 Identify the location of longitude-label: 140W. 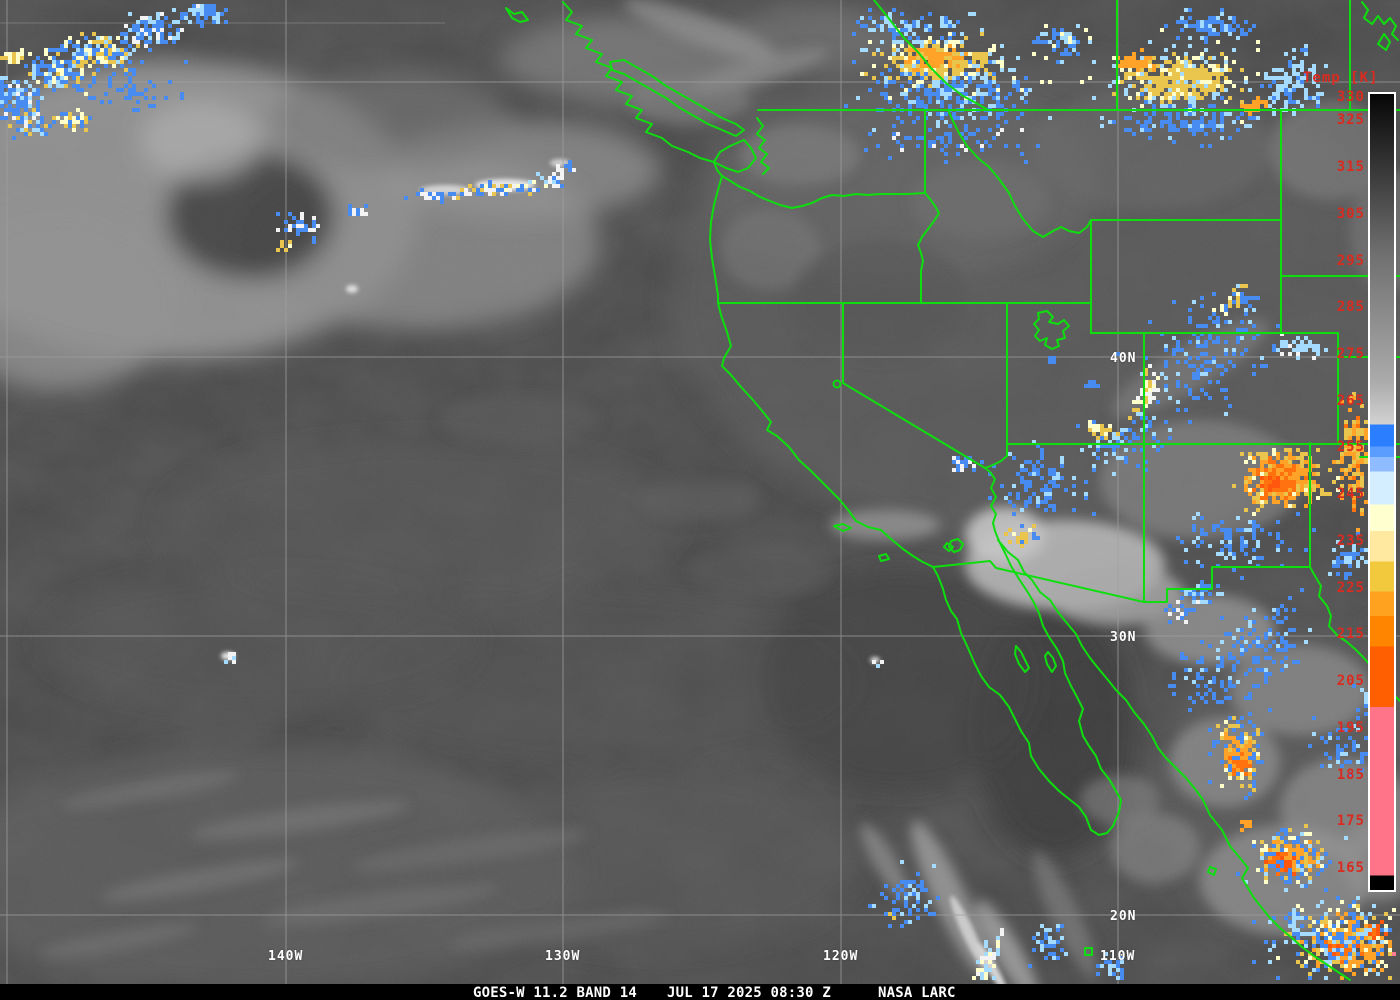
(286, 956).